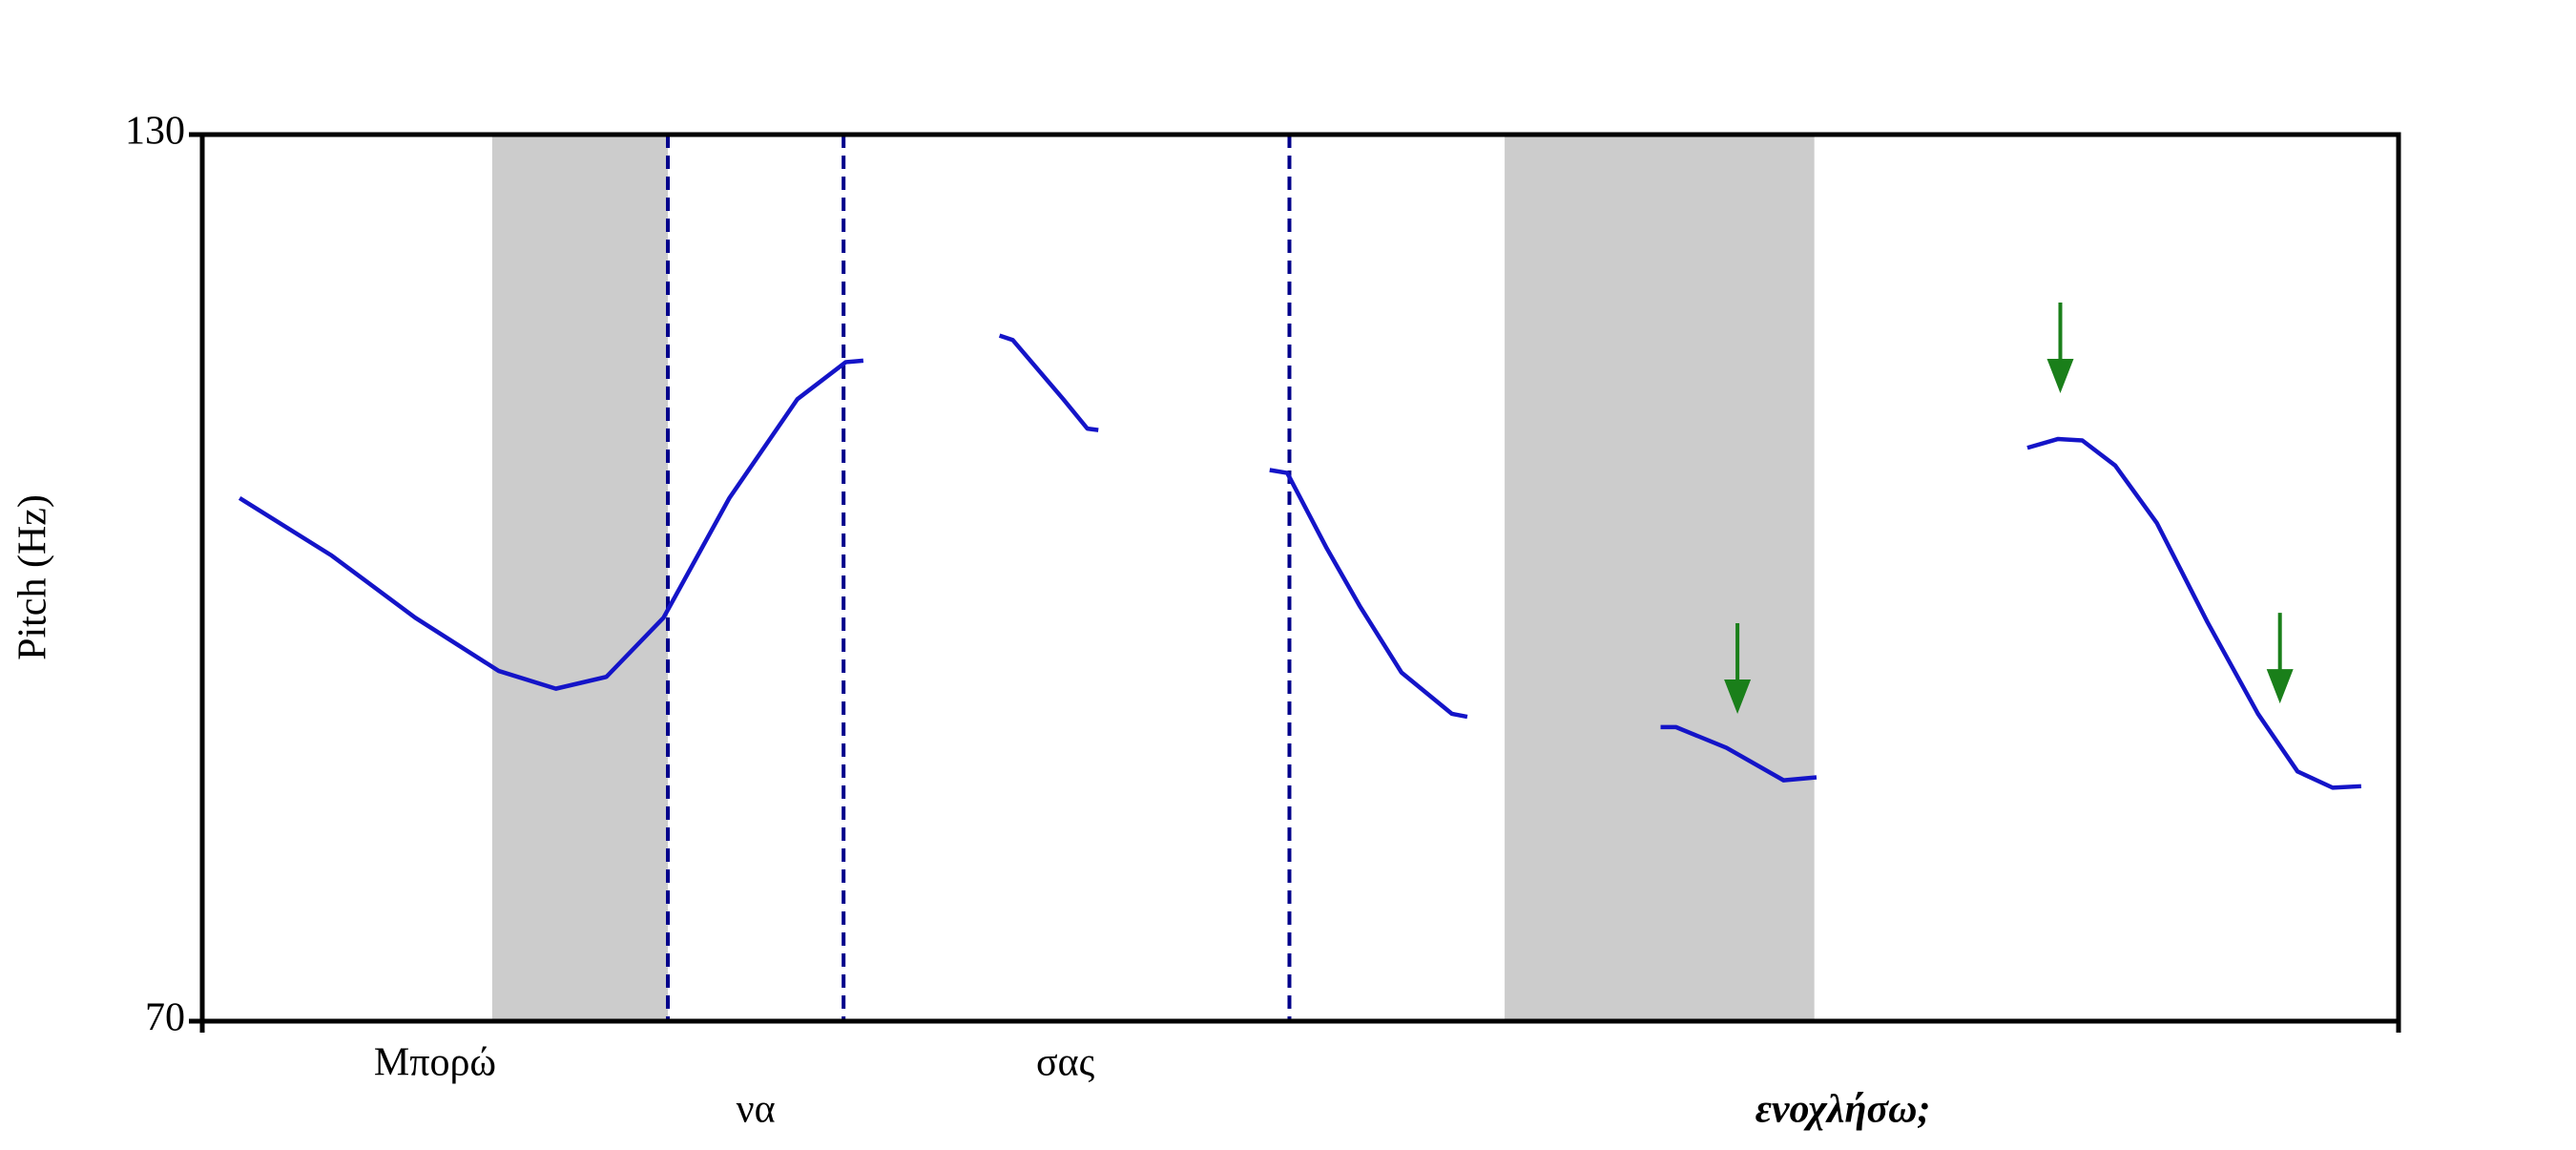 The width and height of the screenshot is (2576, 1150). What do you see at coordinates (165, 1018) in the screenshot?
I see `y-tick-label: 70` at bounding box center [165, 1018].